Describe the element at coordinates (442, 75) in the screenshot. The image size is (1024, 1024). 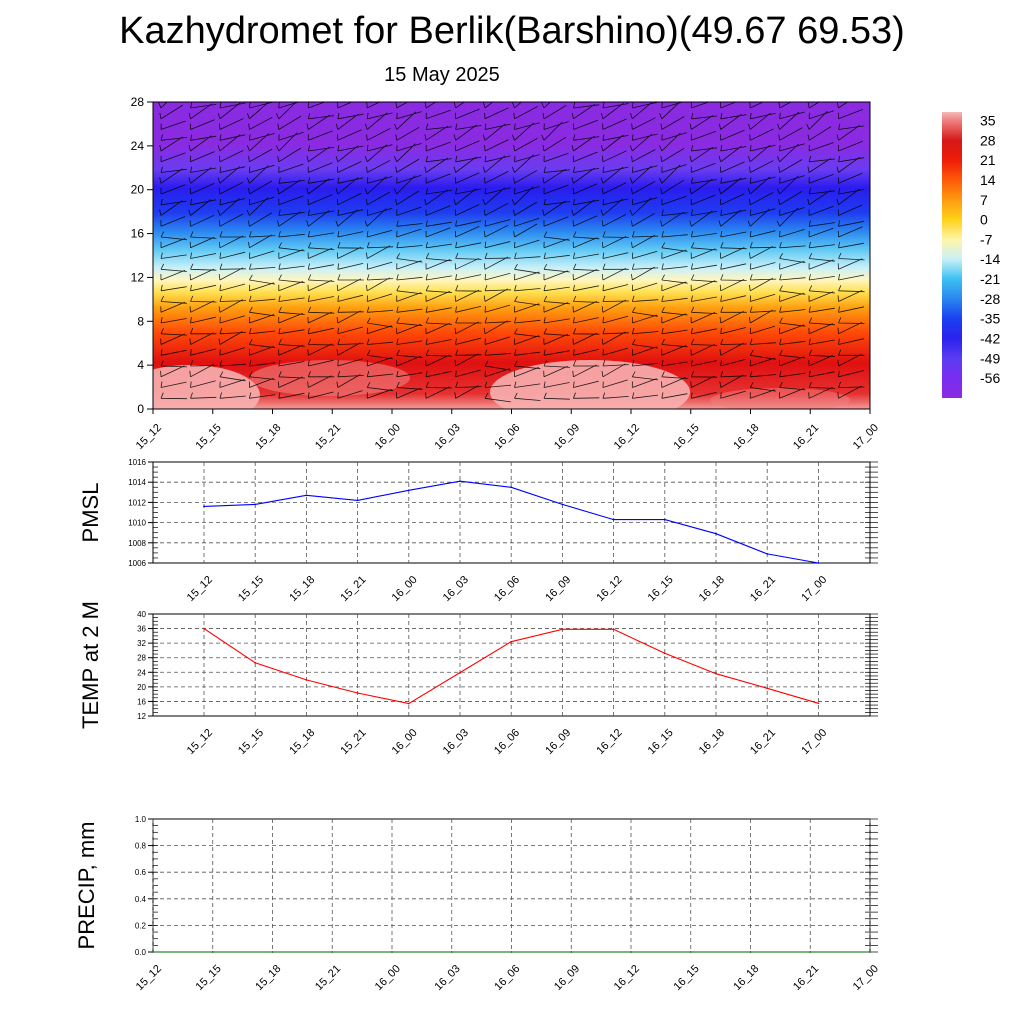
I see `chart-subtitle: 15 May 2025` at that location.